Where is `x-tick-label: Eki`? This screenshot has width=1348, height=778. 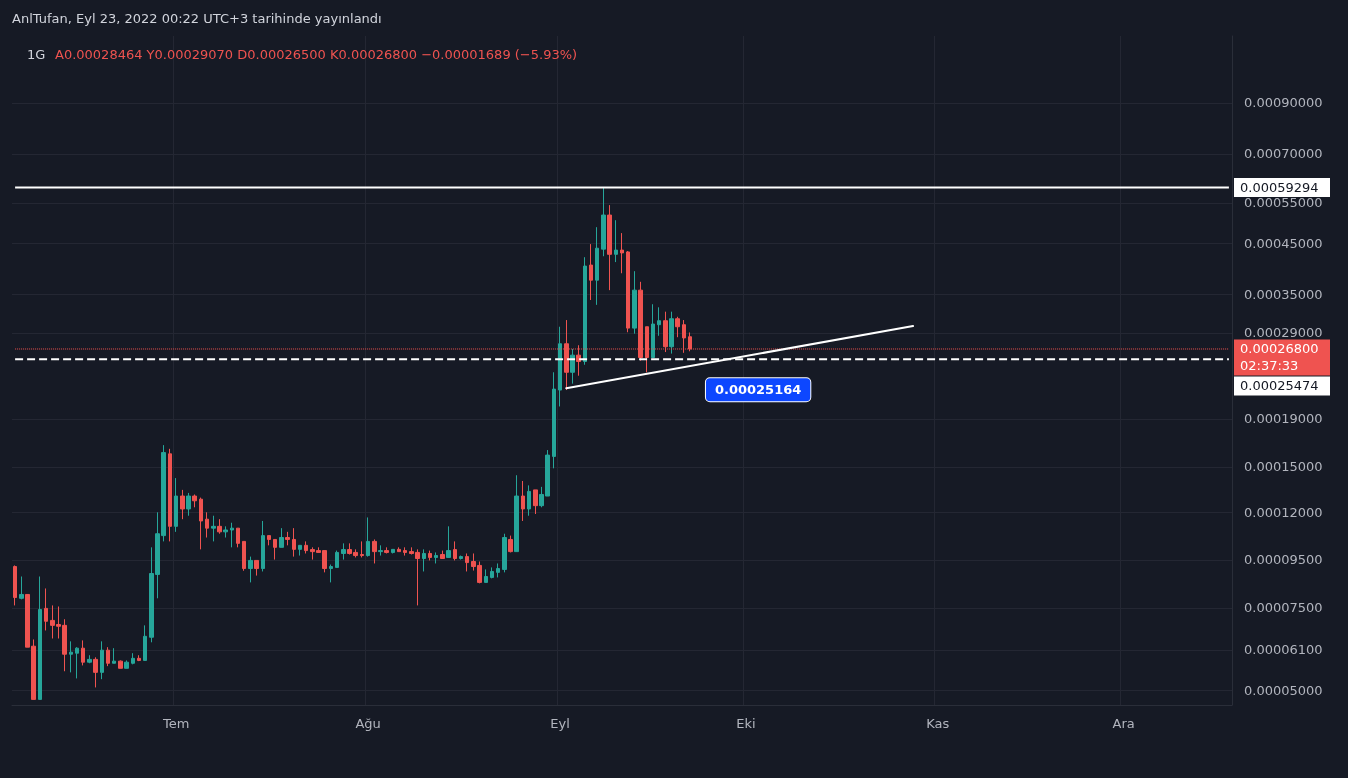 x-tick-label: Eki is located at coordinates (746, 723).